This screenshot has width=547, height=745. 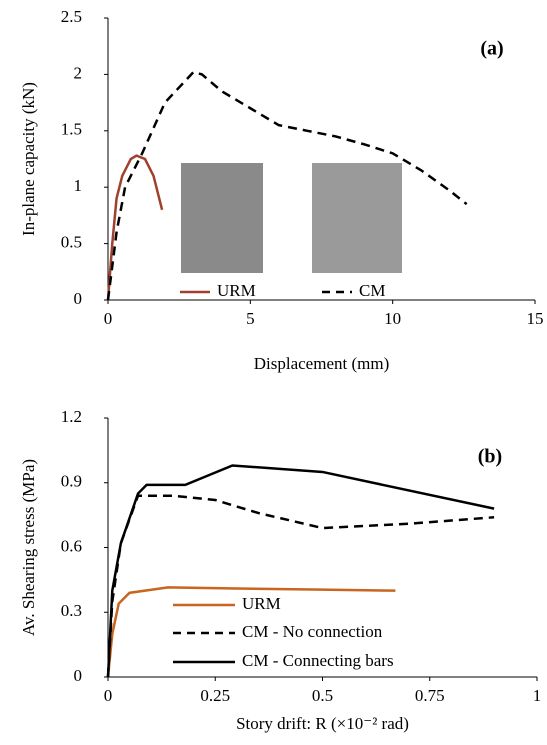 What do you see at coordinates (372, 290) in the screenshot?
I see `legend-label: CM` at bounding box center [372, 290].